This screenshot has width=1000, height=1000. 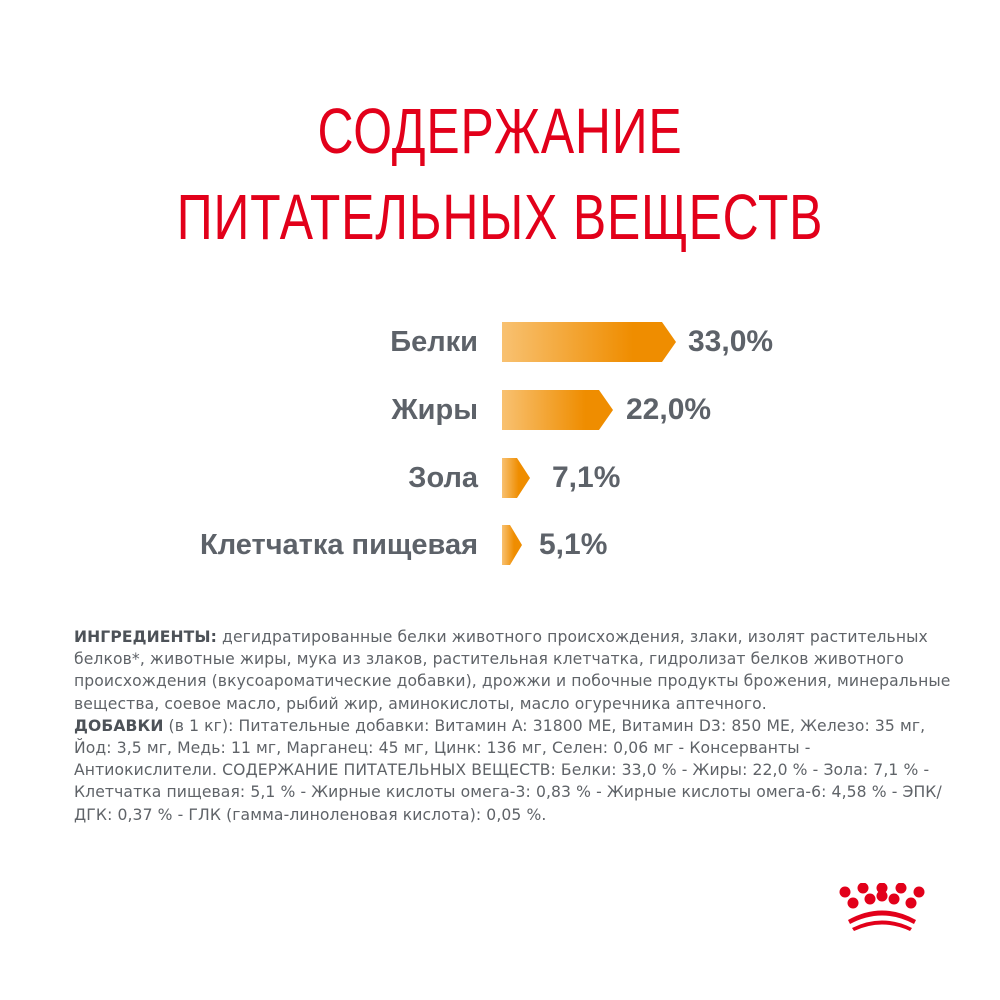 What do you see at coordinates (500, 478) in the screenshot?
I see `chart-row-ash: Зола 7,1%` at bounding box center [500, 478].